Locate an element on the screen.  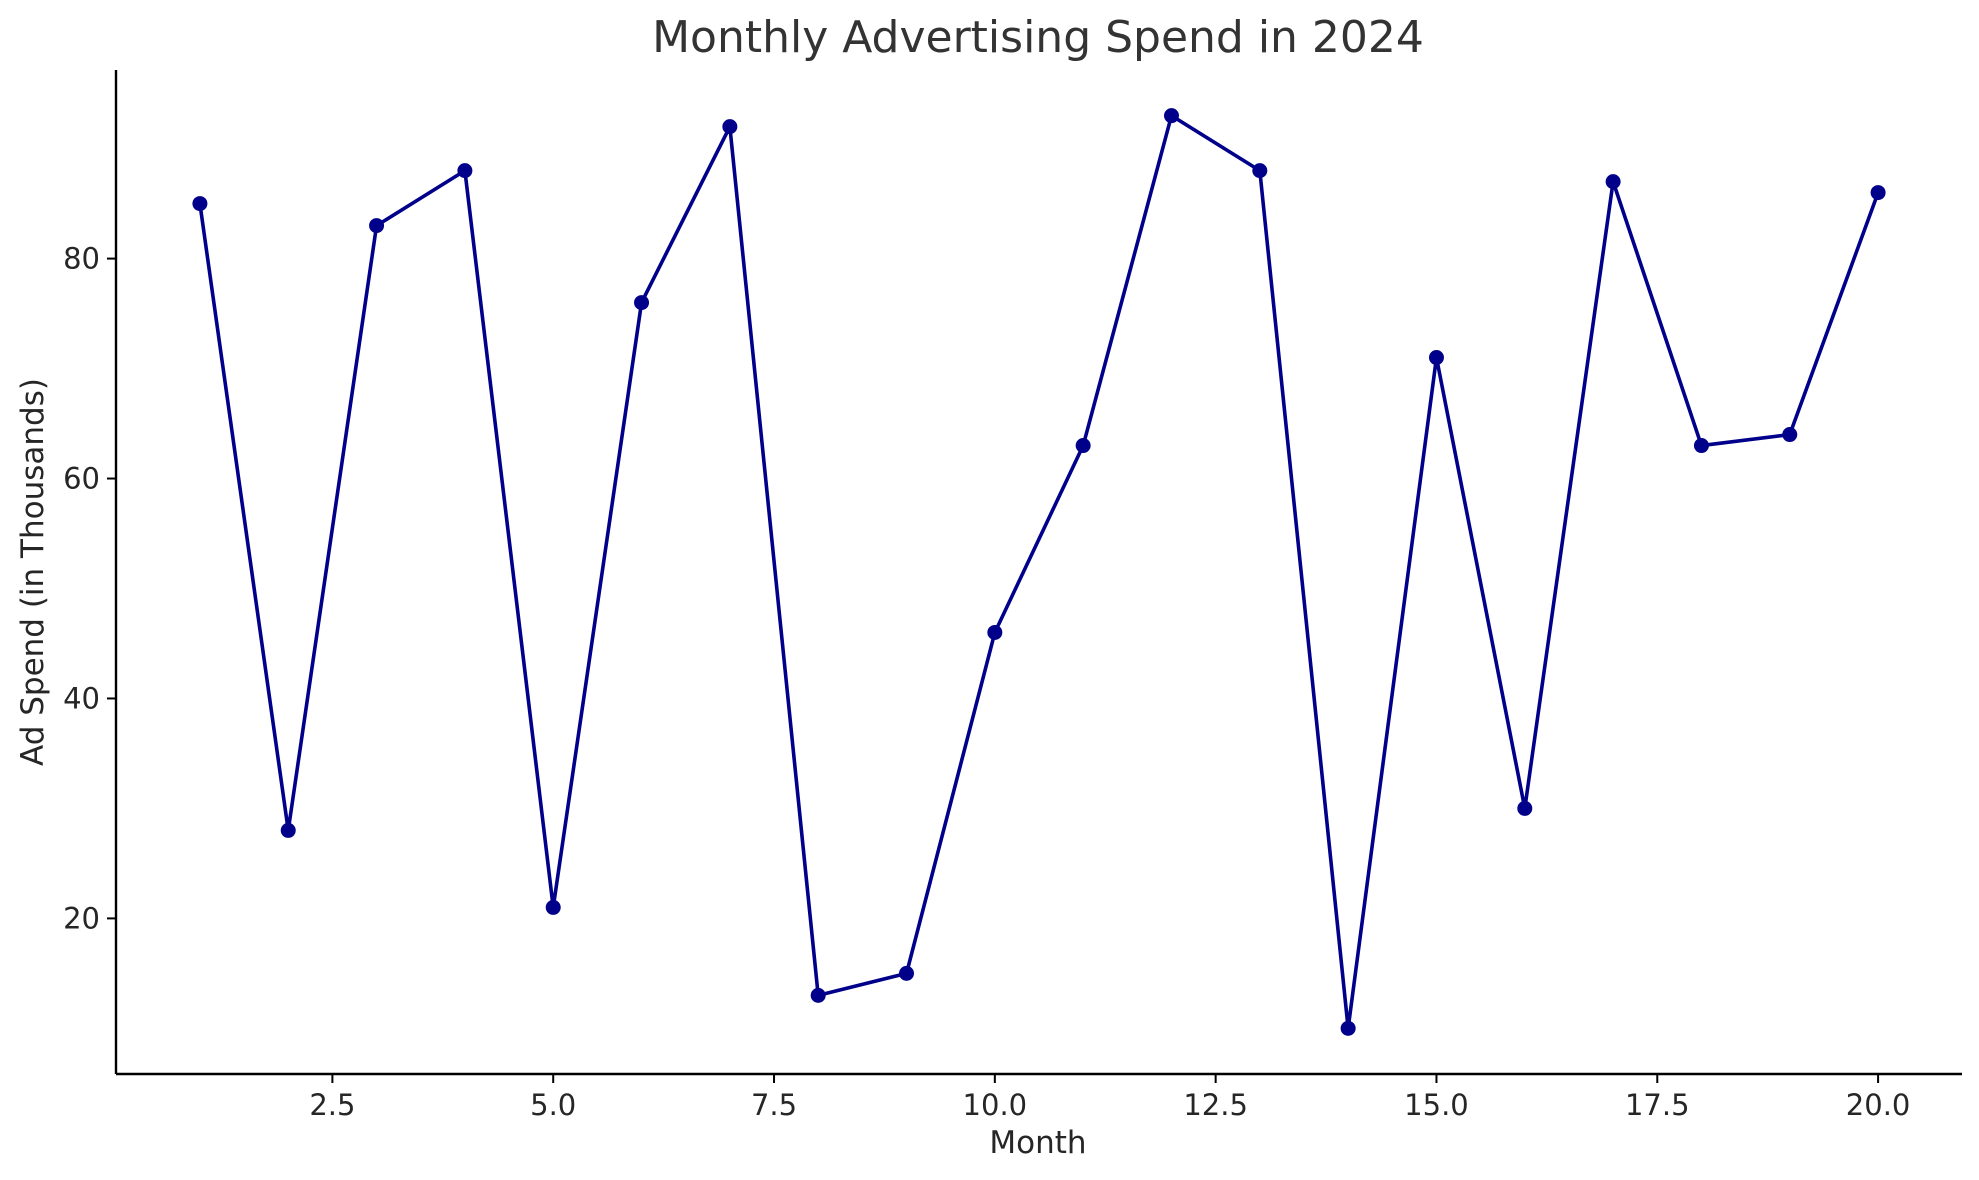
x-axis-label: Month is located at coordinates (1037, 1143).